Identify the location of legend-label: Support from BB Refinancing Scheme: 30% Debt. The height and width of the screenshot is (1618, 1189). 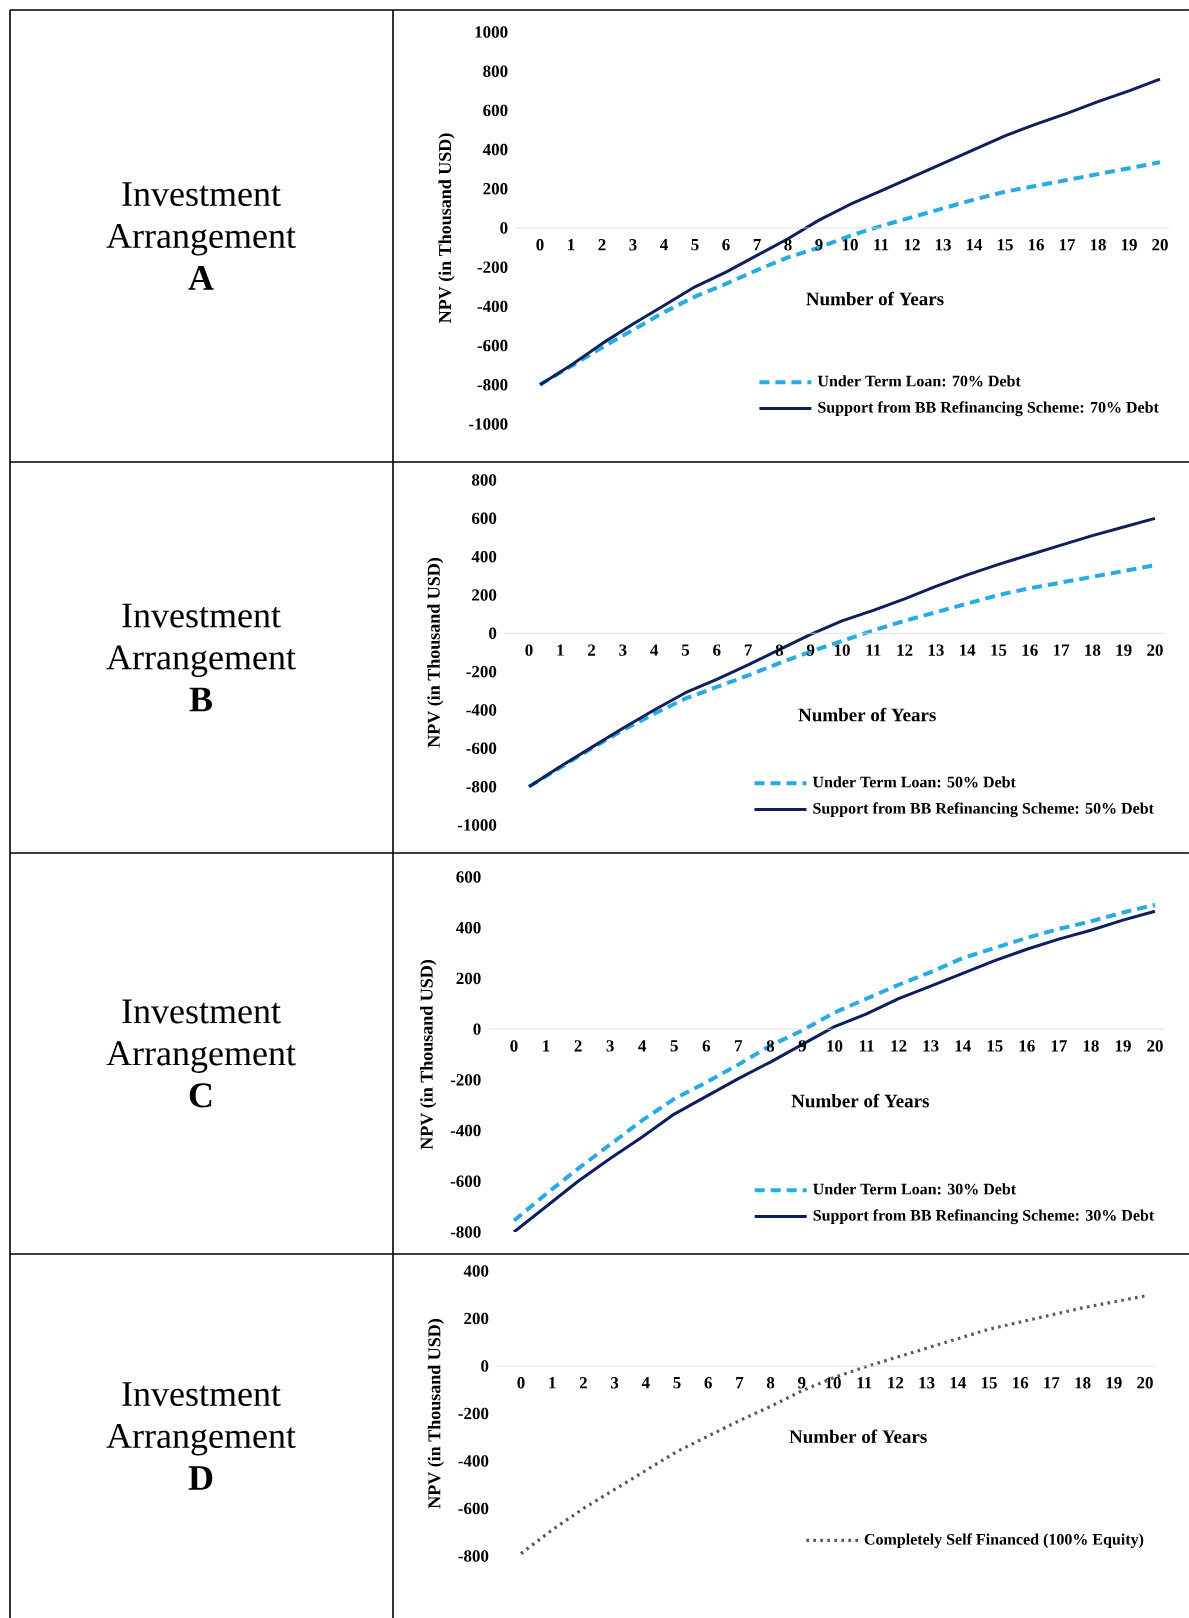
(984, 1217).